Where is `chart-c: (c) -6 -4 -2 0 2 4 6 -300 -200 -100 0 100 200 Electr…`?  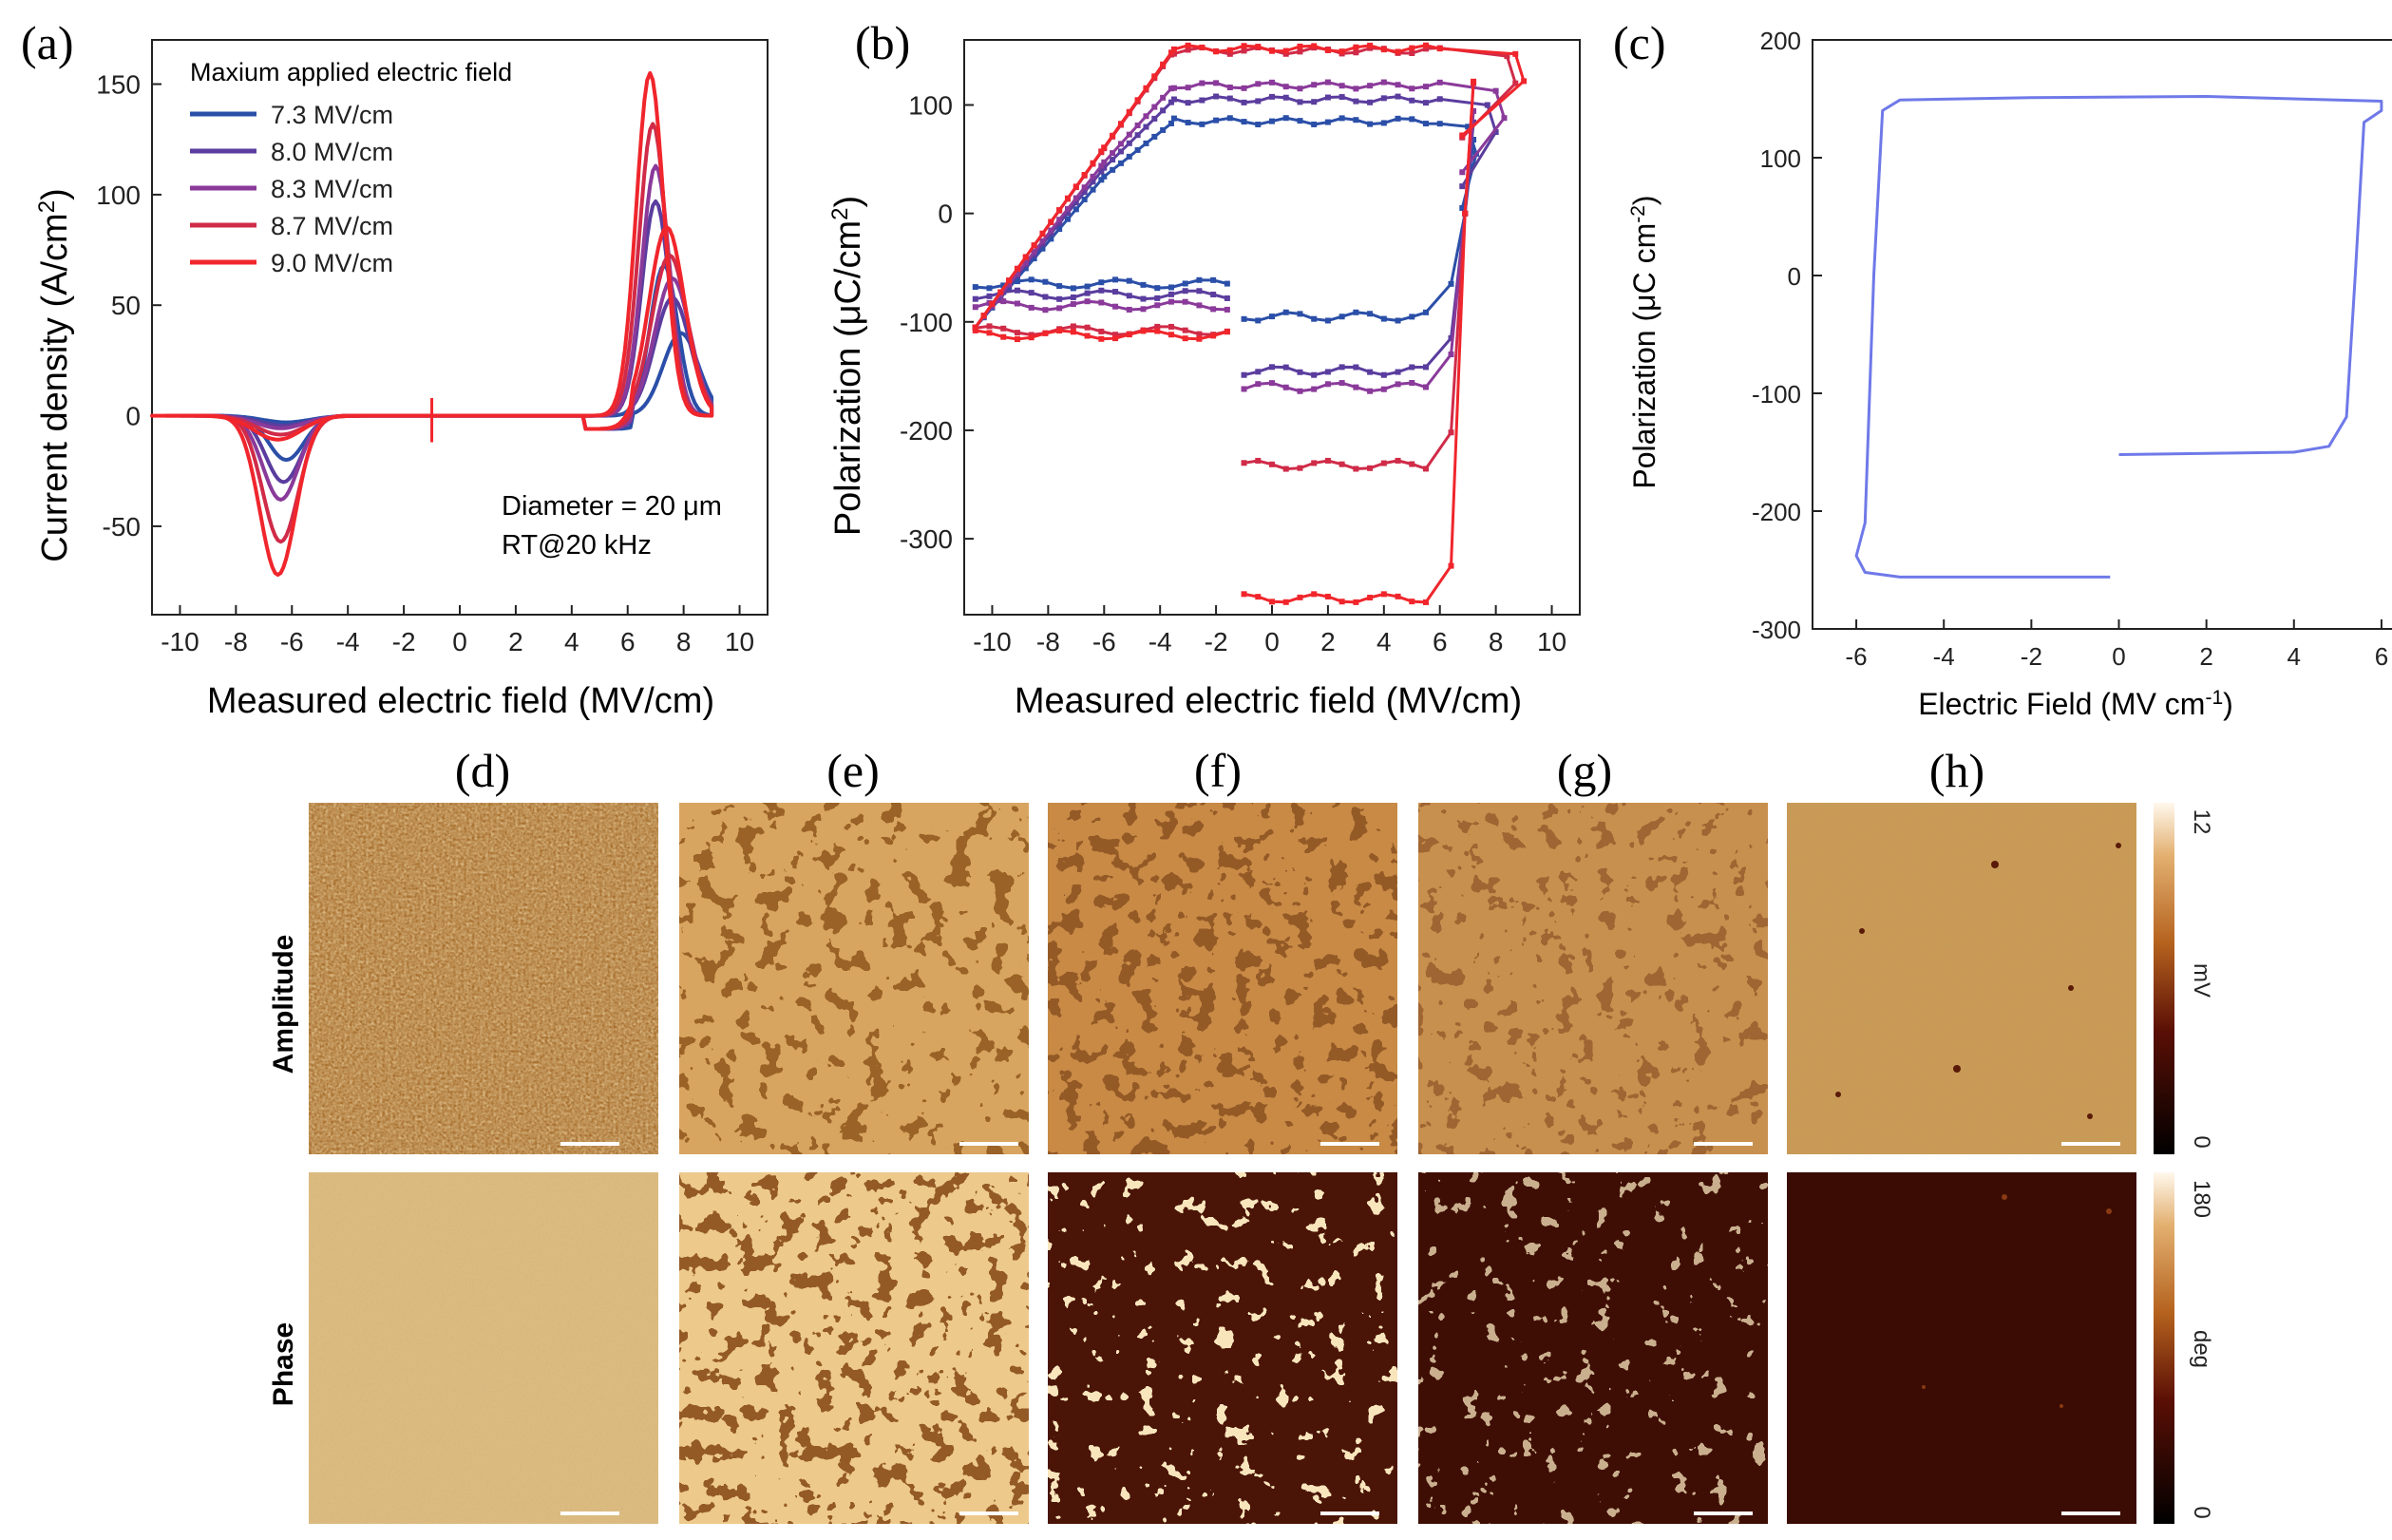 chart-c: (c) -6 -4 -2 0 2 4 6 -300 -200 -100 0 100 200 Electr… is located at coordinates (2002, 368).